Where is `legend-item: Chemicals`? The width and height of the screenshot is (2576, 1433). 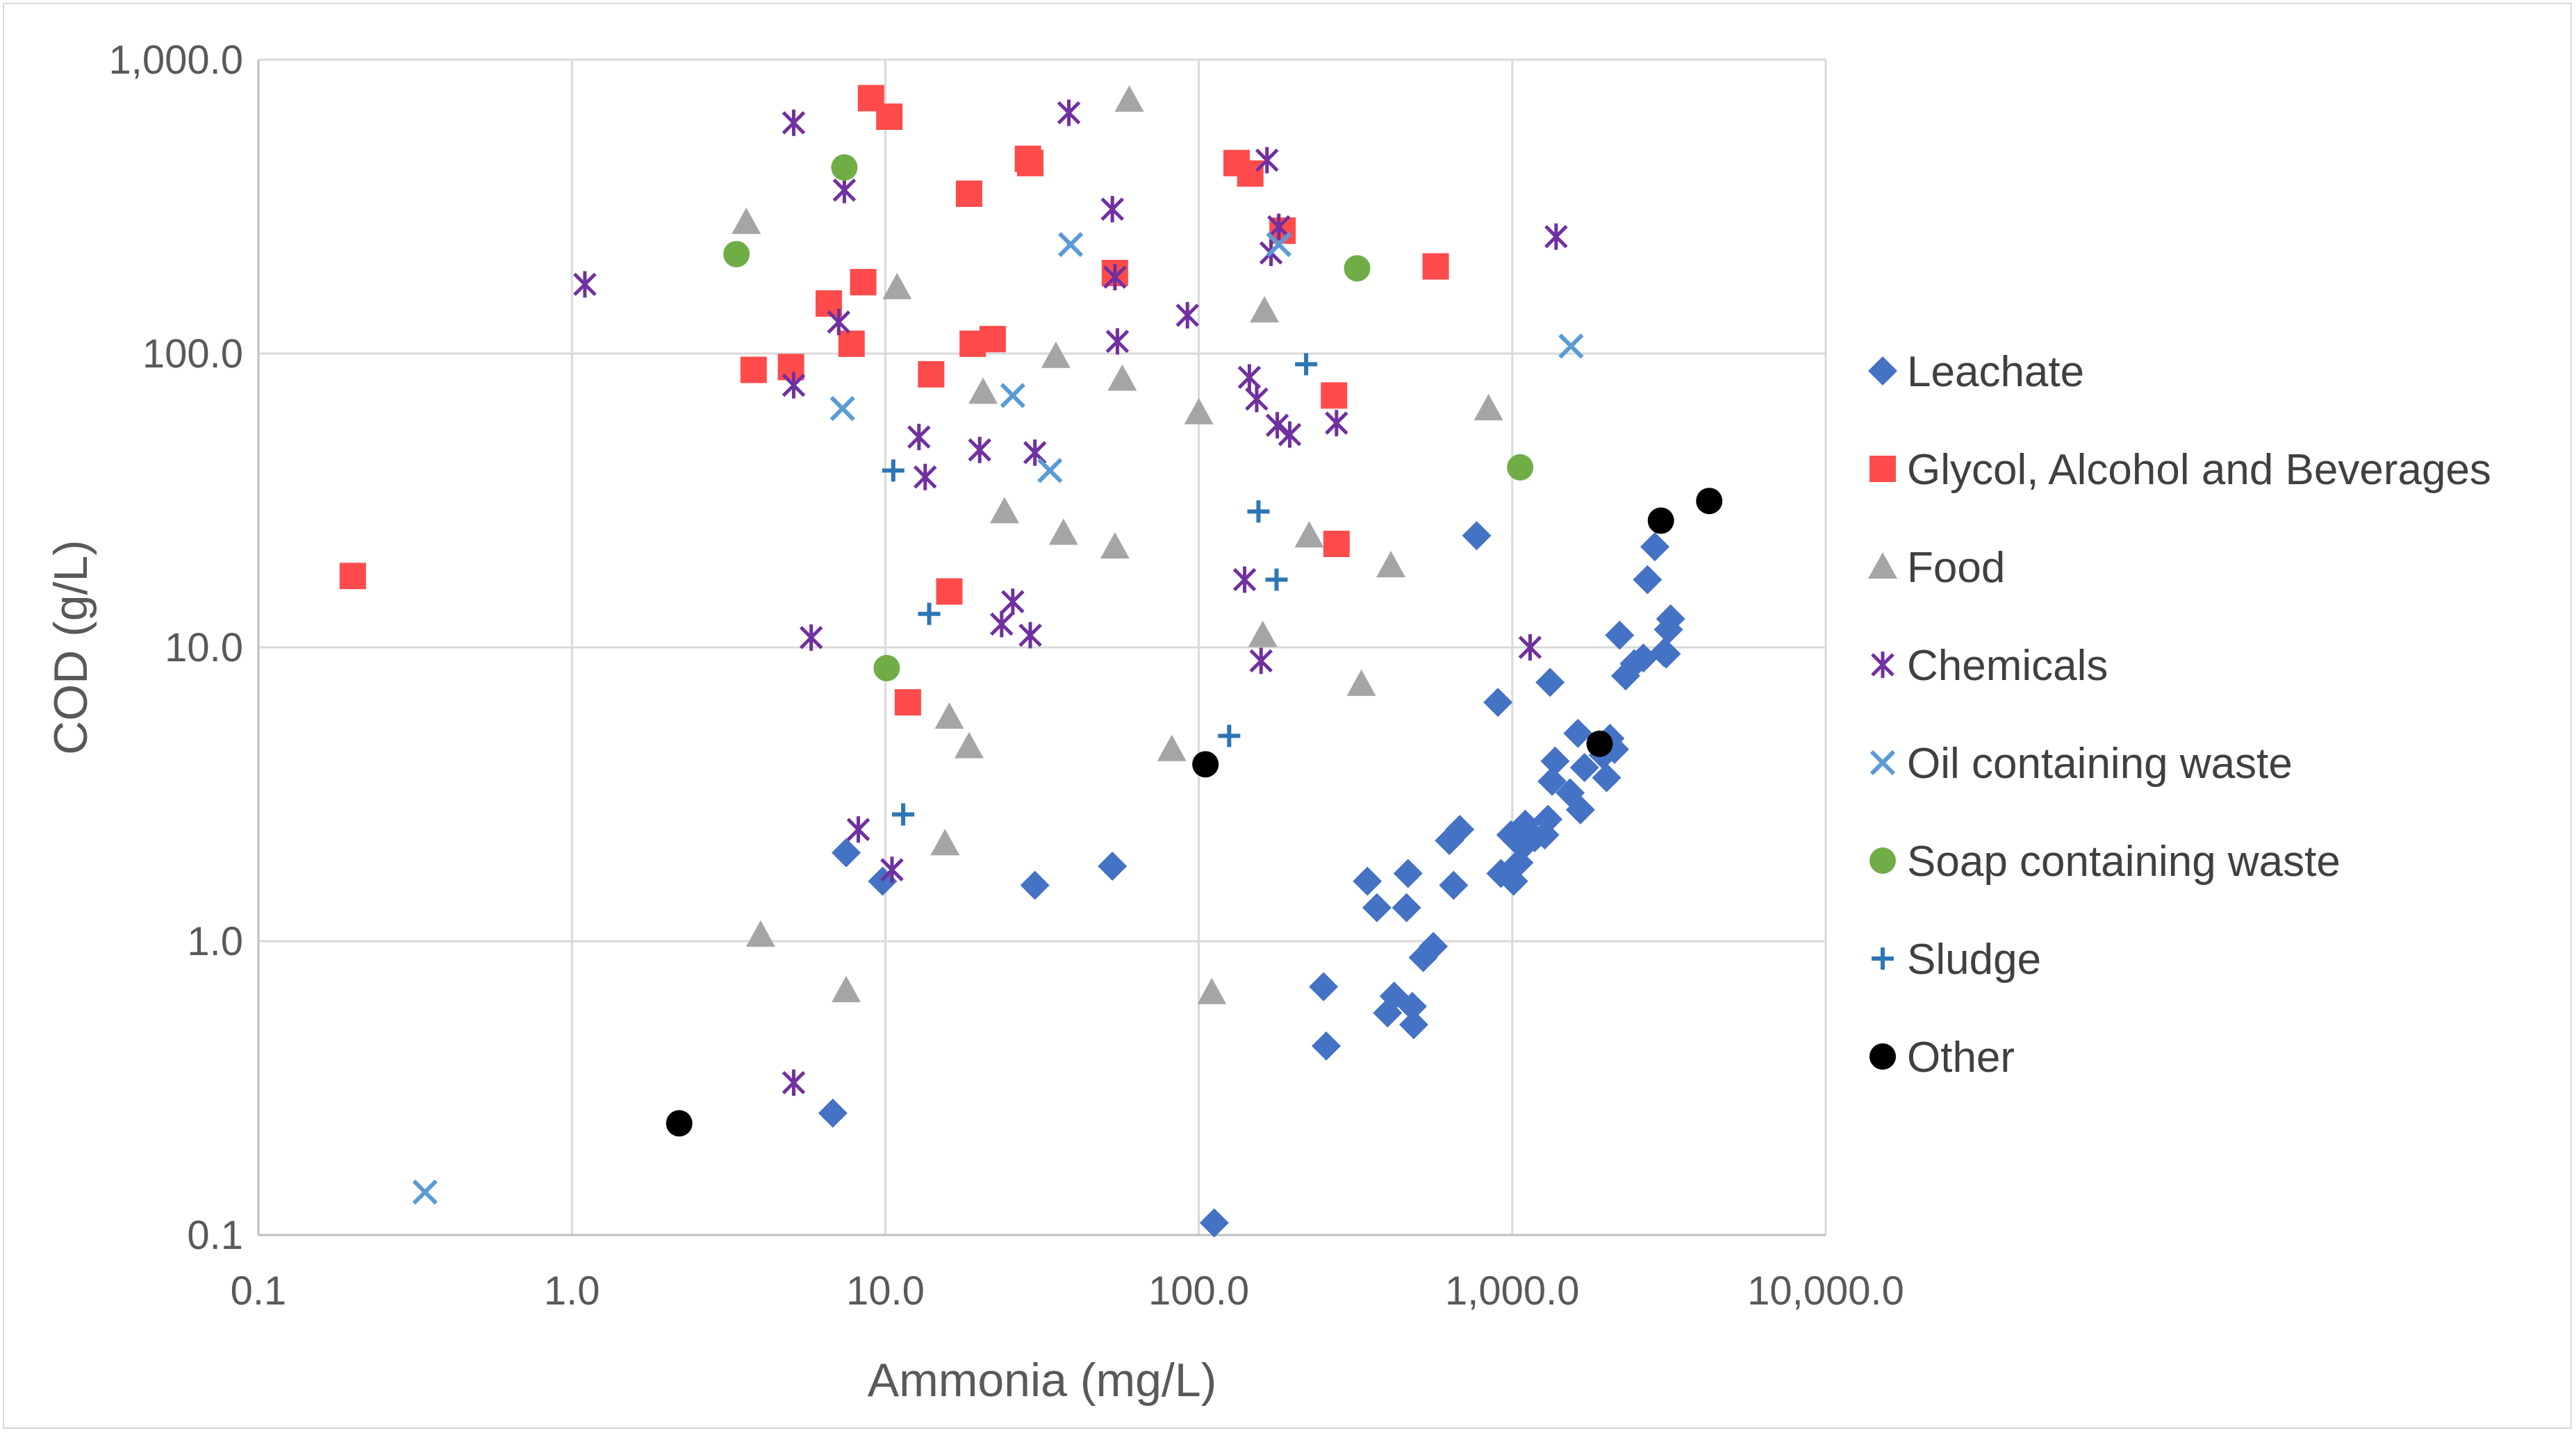 legend-item: Chemicals is located at coordinates (1990, 666).